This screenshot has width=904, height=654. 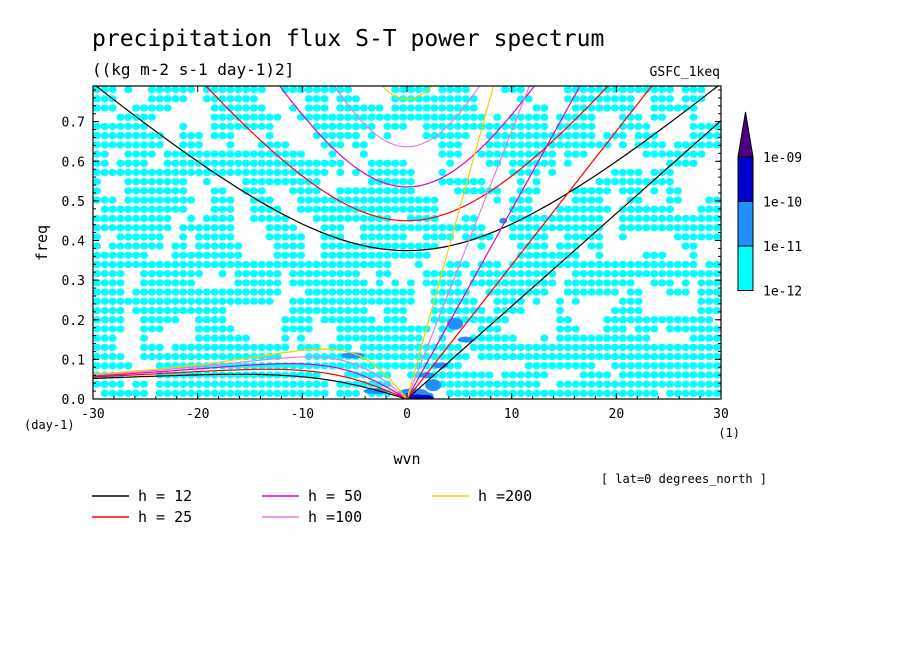 What do you see at coordinates (505, 496) in the screenshot?
I see `legend-label: h =200` at bounding box center [505, 496].